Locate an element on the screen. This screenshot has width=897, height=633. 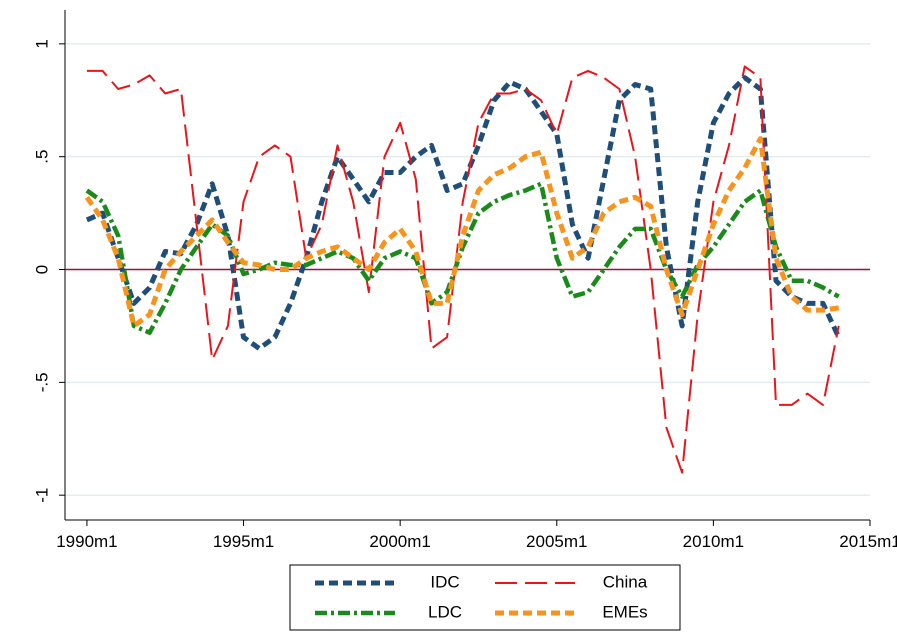
x-tick-label: 2015m1 is located at coordinates (868, 541).